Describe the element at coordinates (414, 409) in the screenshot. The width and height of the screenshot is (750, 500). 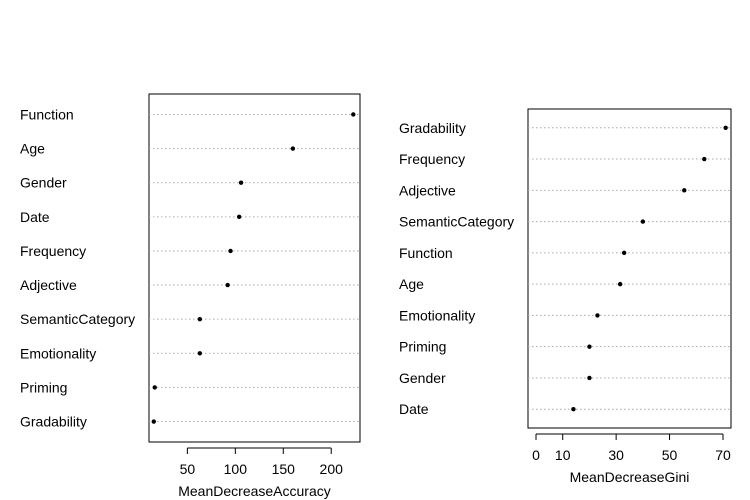
I see `gini-category-label: Date` at that location.